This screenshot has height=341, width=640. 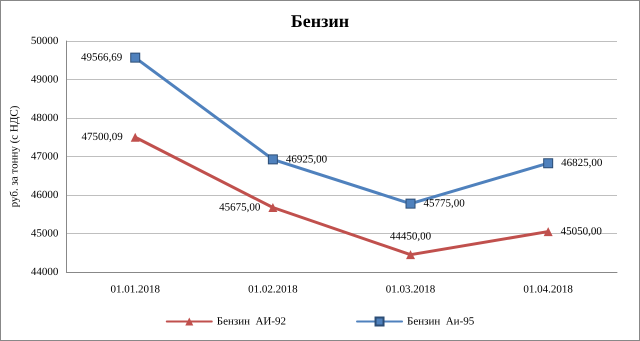 What do you see at coordinates (101, 58) in the screenshot?
I see `data-label: 49566,69` at bounding box center [101, 58].